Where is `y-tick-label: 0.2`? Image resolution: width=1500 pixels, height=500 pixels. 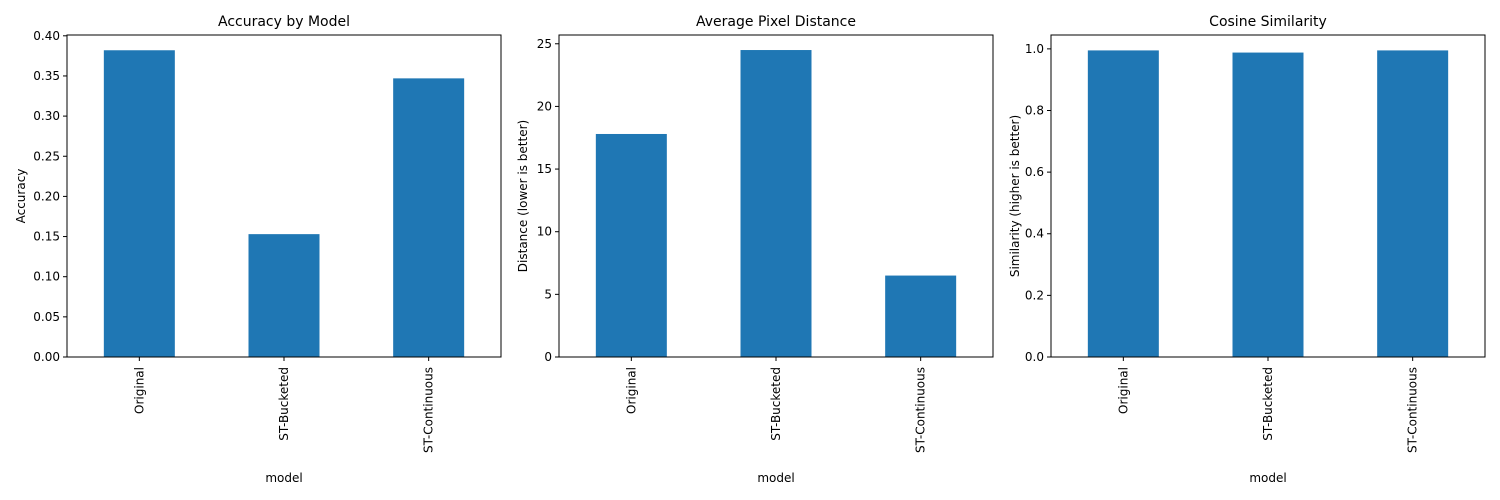
y-tick-label: 0.2 is located at coordinates (1034, 295).